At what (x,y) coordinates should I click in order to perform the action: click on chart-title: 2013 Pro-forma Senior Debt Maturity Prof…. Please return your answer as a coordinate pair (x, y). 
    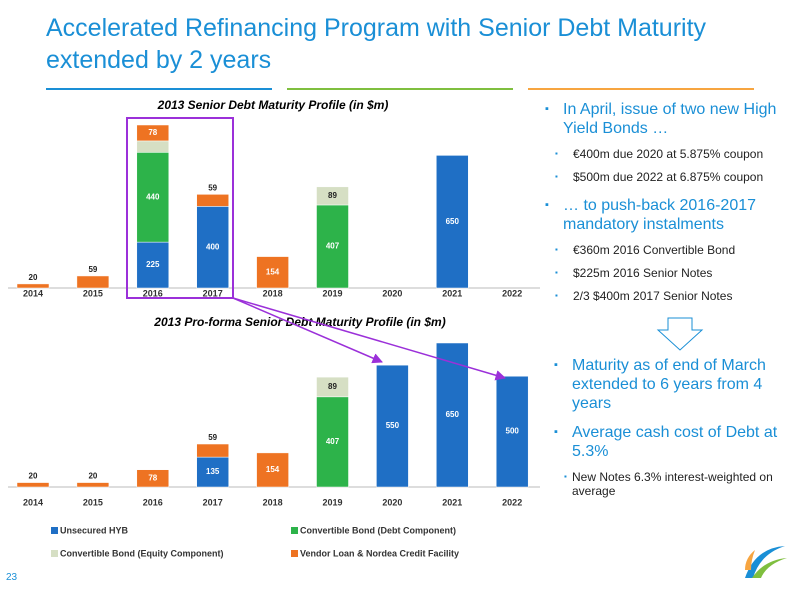
    Looking at the image, I should click on (299, 322).